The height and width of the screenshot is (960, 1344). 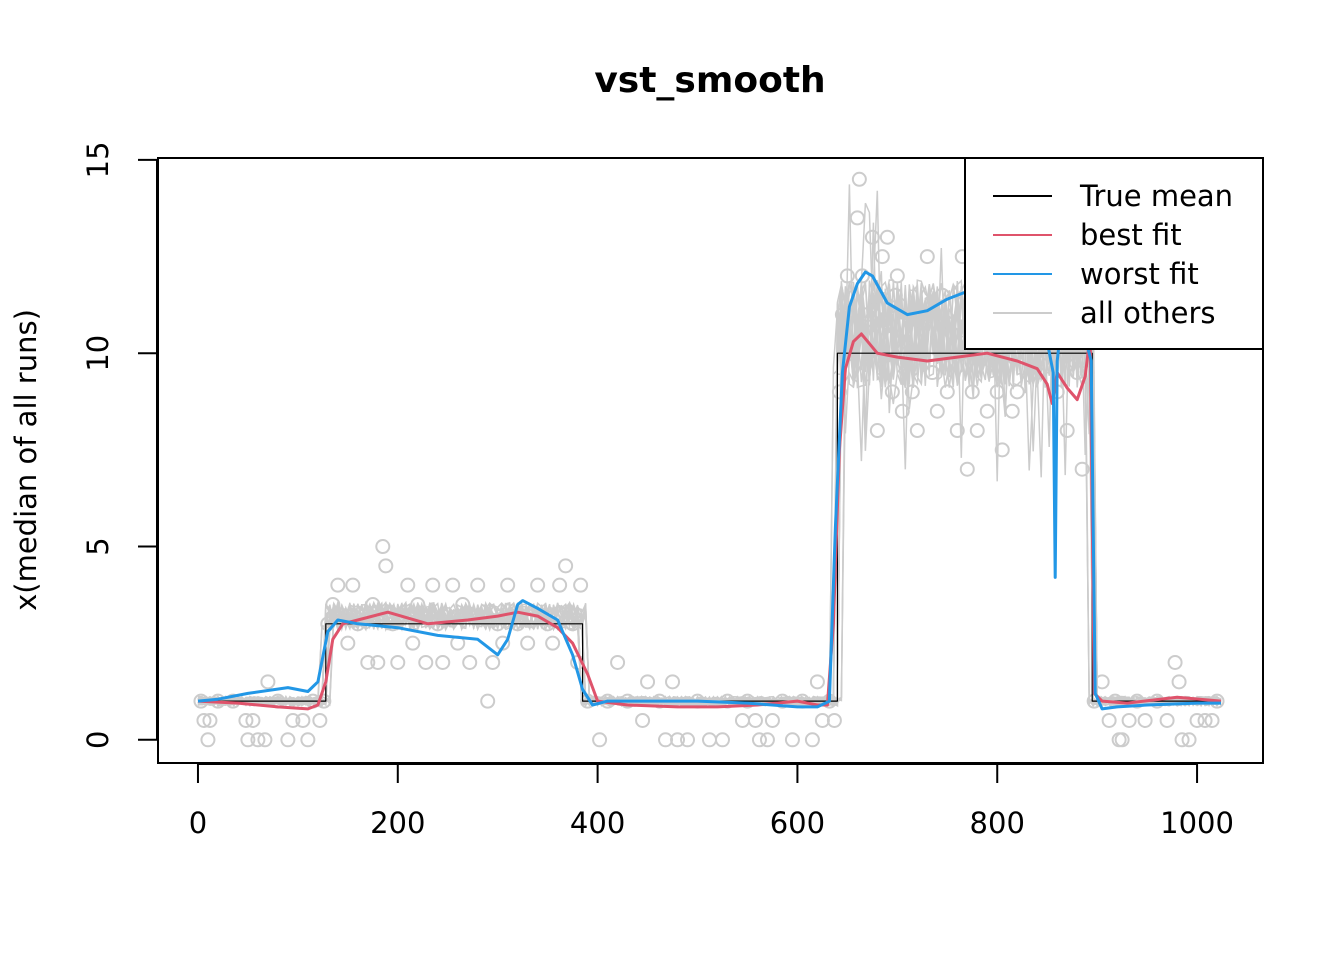 What do you see at coordinates (997, 823) in the screenshot?
I see `x-tick-label: 800` at bounding box center [997, 823].